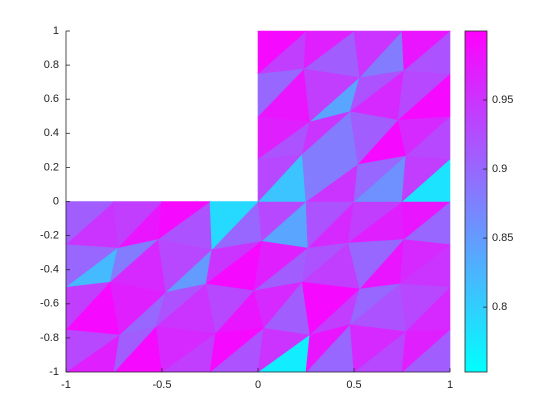  What do you see at coordinates (66, 385) in the screenshot?
I see `x-tick-label: -1` at bounding box center [66, 385].